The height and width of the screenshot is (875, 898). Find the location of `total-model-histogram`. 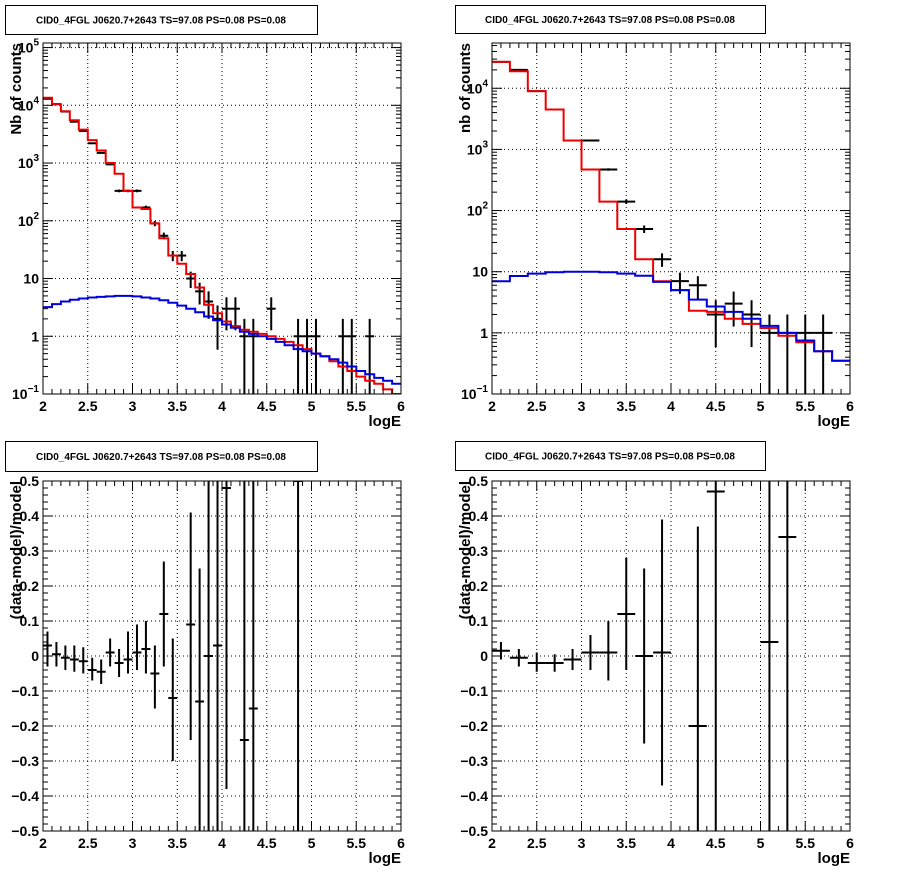

total-model-histogram is located at coordinates (222, 245).